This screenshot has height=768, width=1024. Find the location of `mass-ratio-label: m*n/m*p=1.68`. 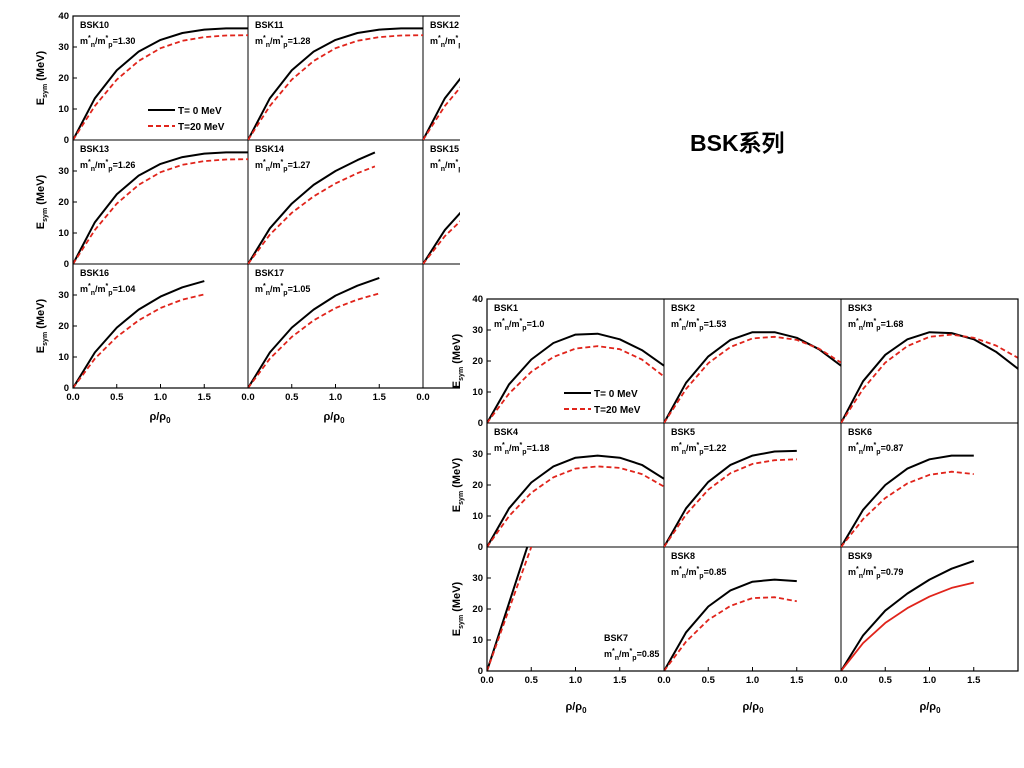

mass-ratio-label: m*n/m*p=1.68 is located at coordinates (875, 325).